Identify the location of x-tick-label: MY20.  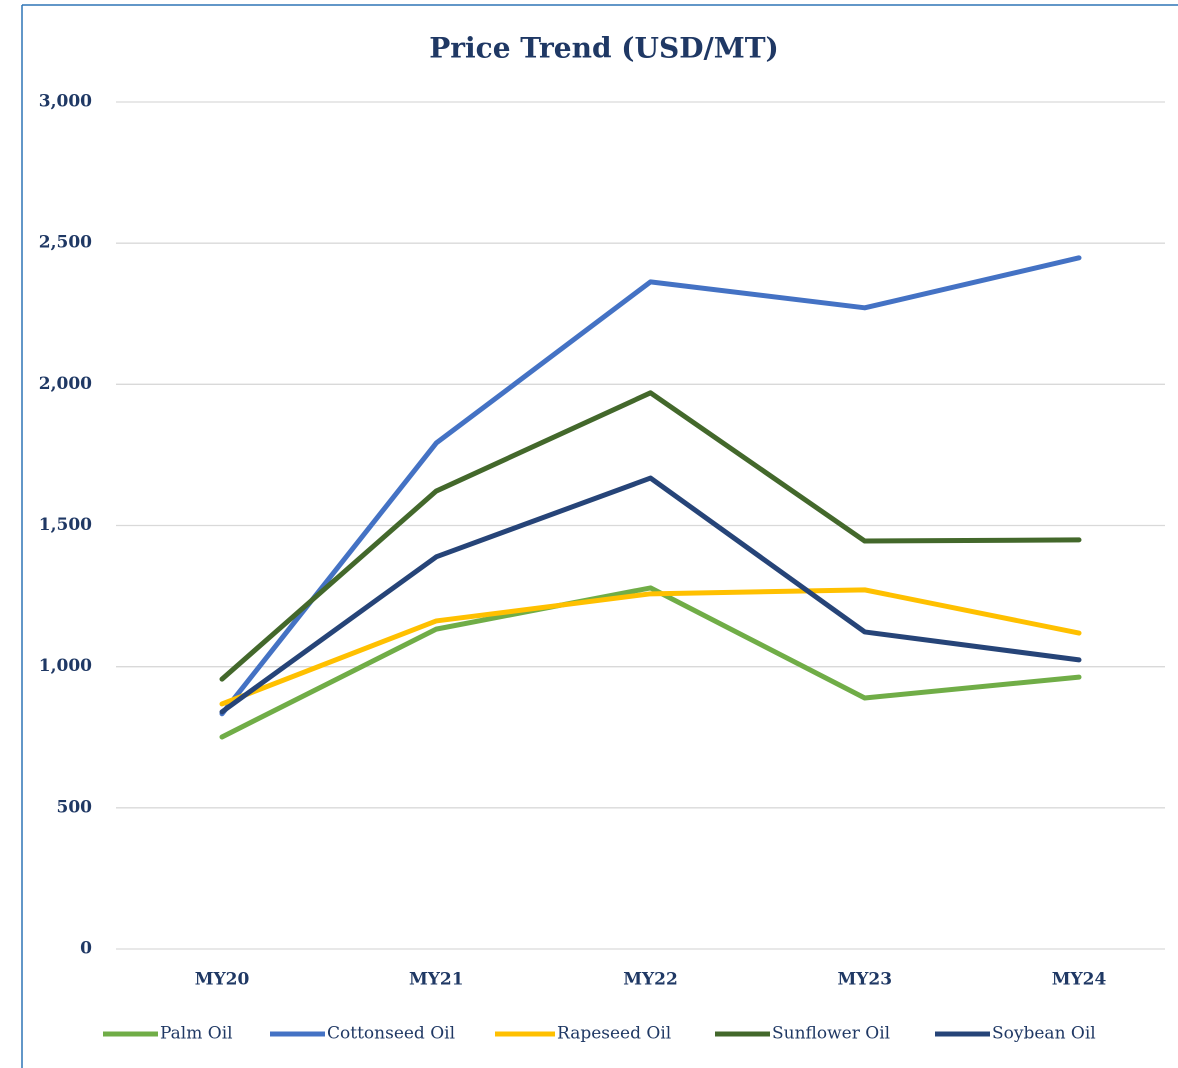
(222, 980).